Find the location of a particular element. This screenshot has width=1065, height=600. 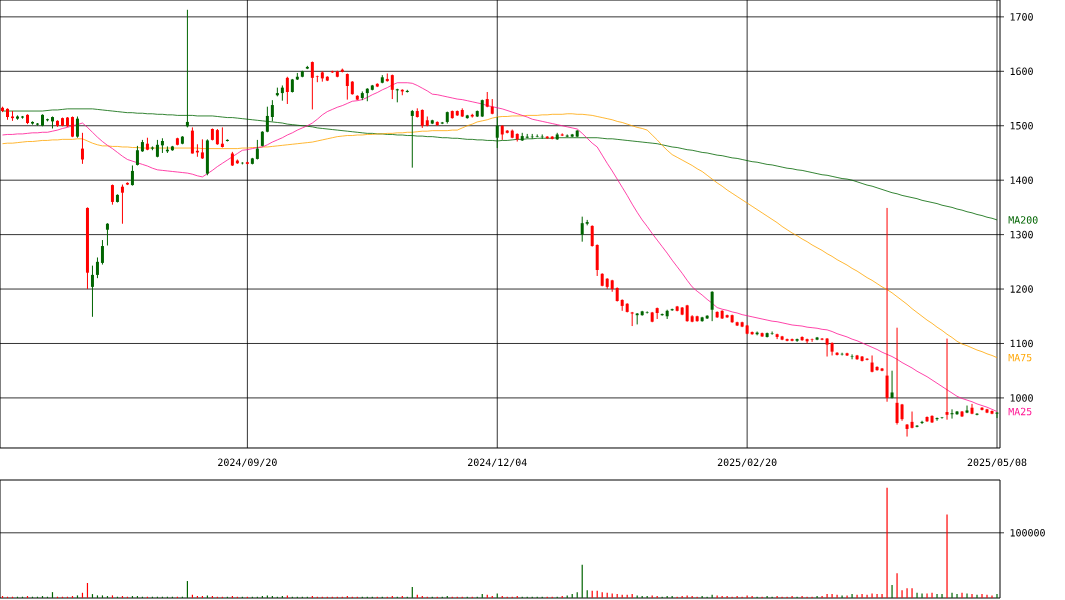

y-tick-label: 1100 is located at coordinates (1021, 343).